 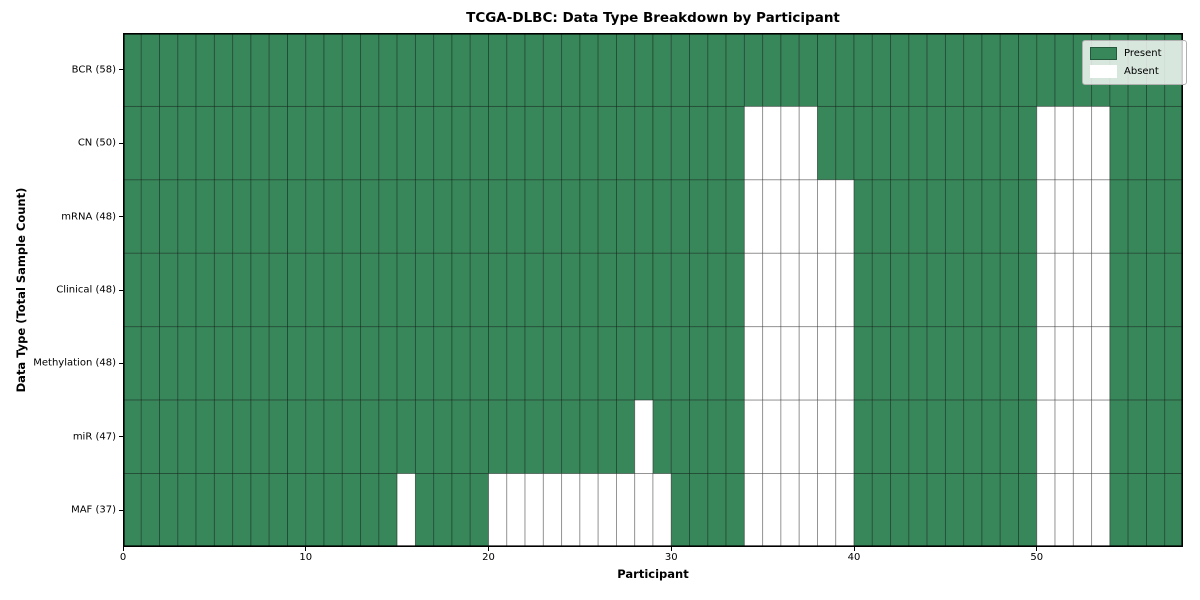 I want to click on y-tick-label-Clinical: Clinical (48), so click(x=86, y=290).